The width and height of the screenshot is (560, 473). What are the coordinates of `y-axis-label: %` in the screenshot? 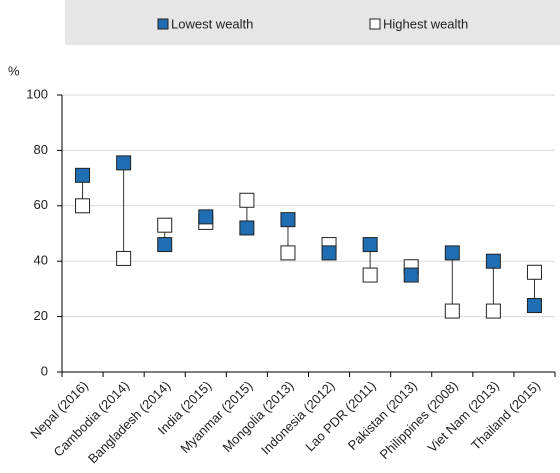 It's located at (14, 70).